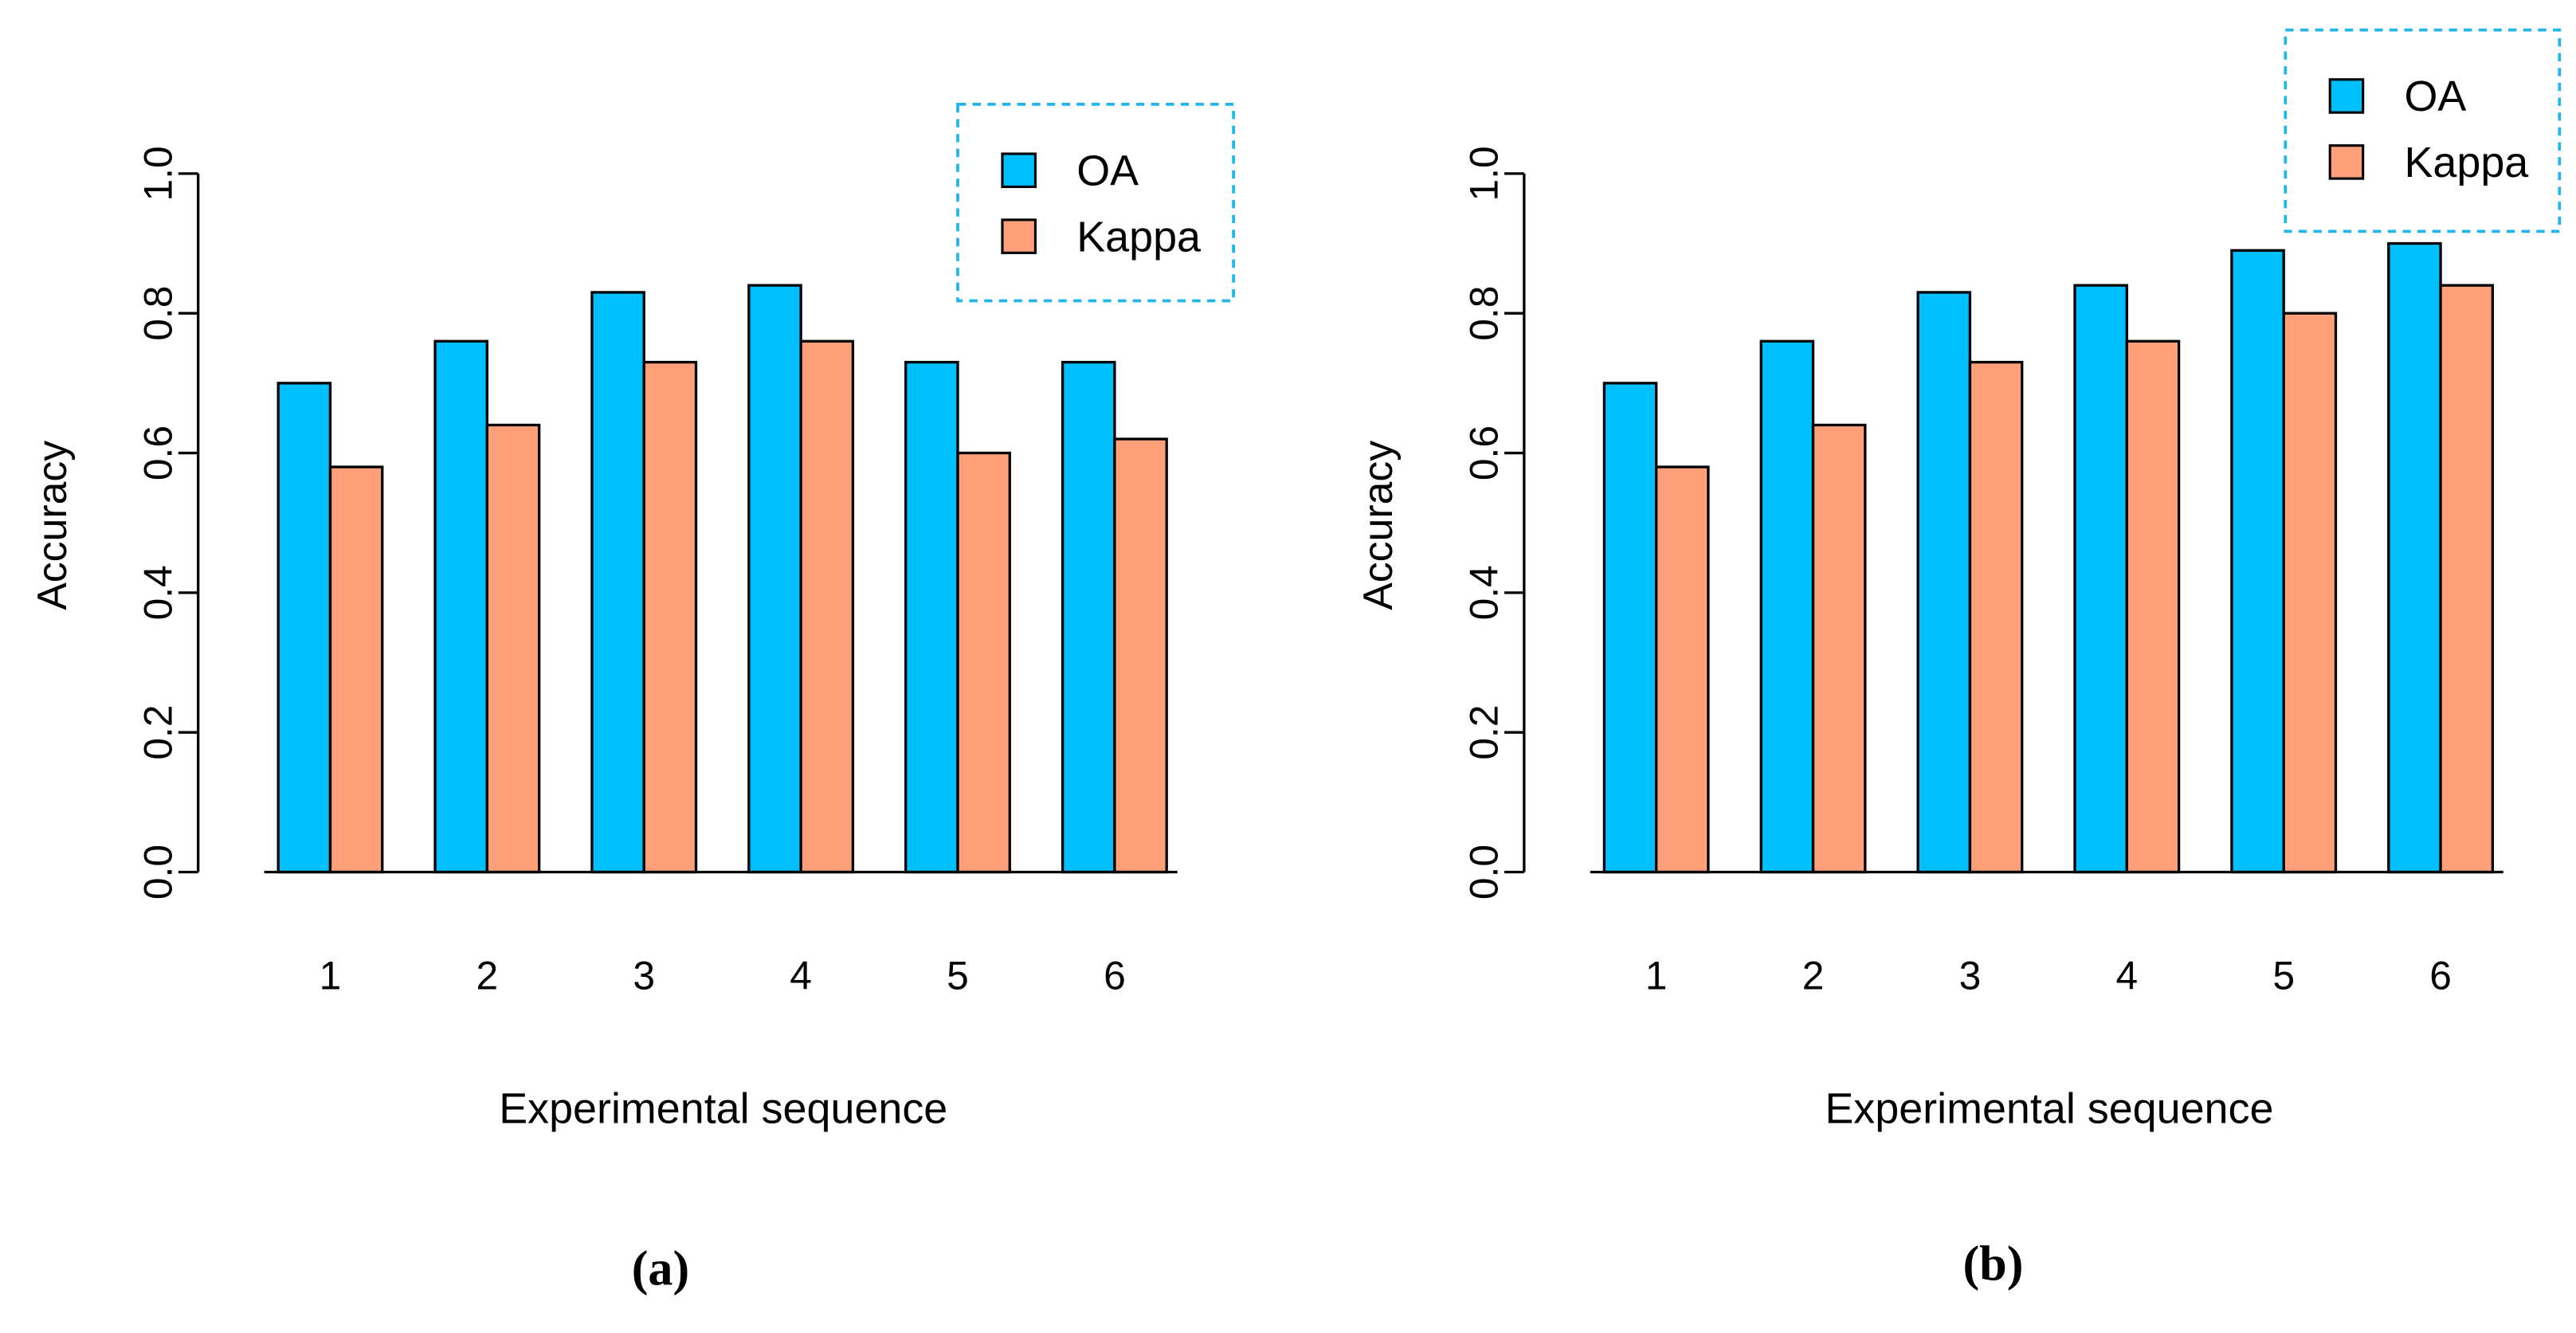  Describe the element at coordinates (660, 1269) in the screenshot. I see `panel-caption: (a)` at that location.